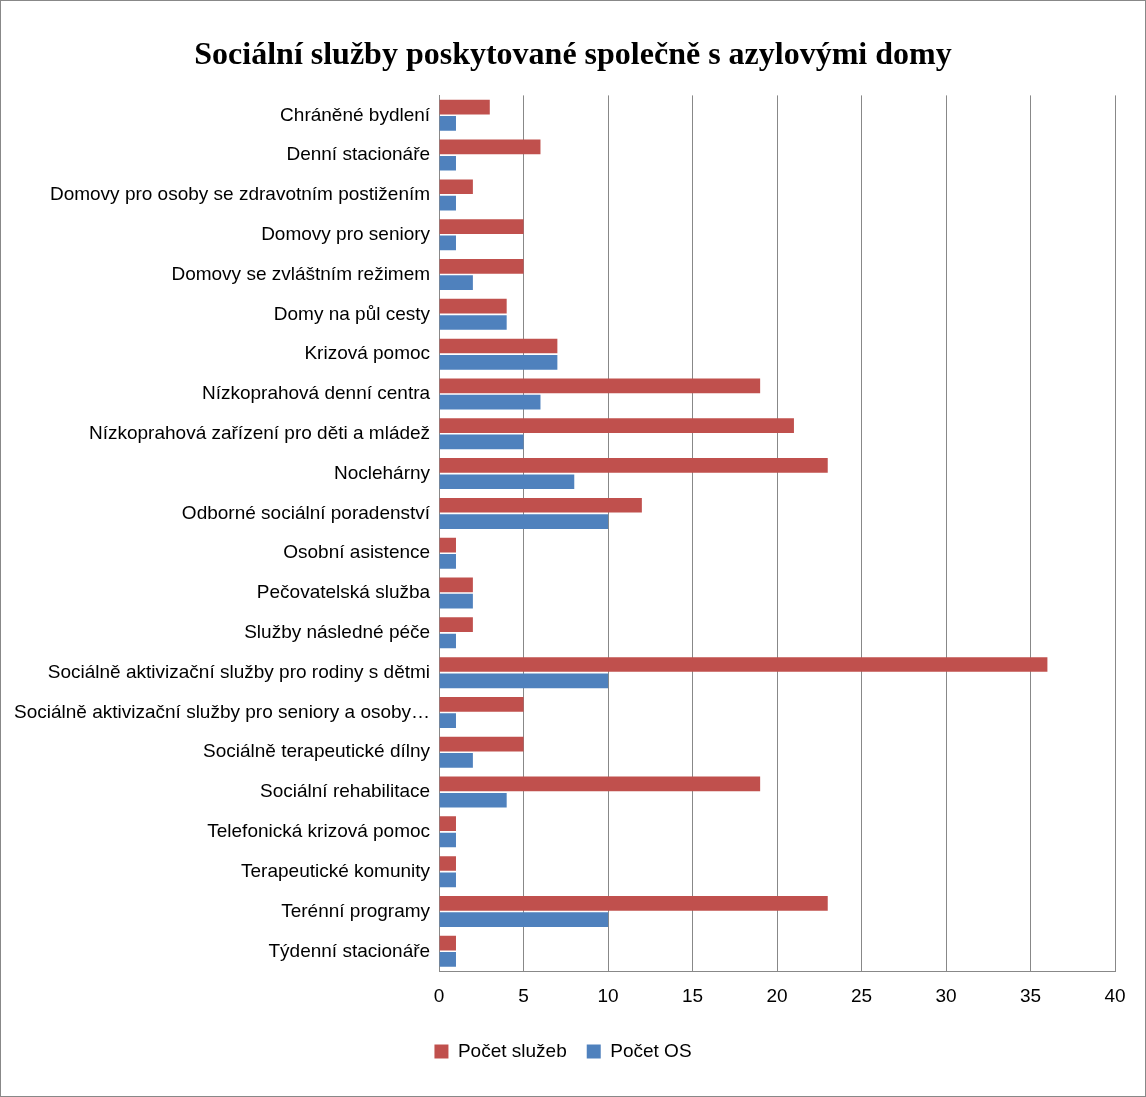 The height and width of the screenshot is (1097, 1146). I want to click on chart-title: Sociální služby poskytované společně s azylovými domy, so click(573, 53).